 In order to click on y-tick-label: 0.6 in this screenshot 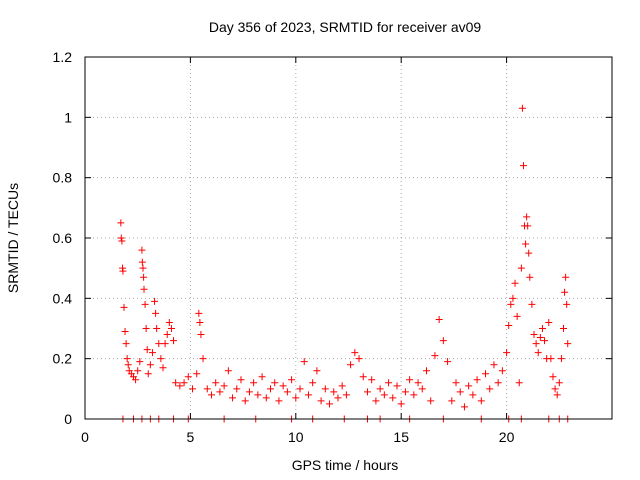, I will do `click(63, 238)`.